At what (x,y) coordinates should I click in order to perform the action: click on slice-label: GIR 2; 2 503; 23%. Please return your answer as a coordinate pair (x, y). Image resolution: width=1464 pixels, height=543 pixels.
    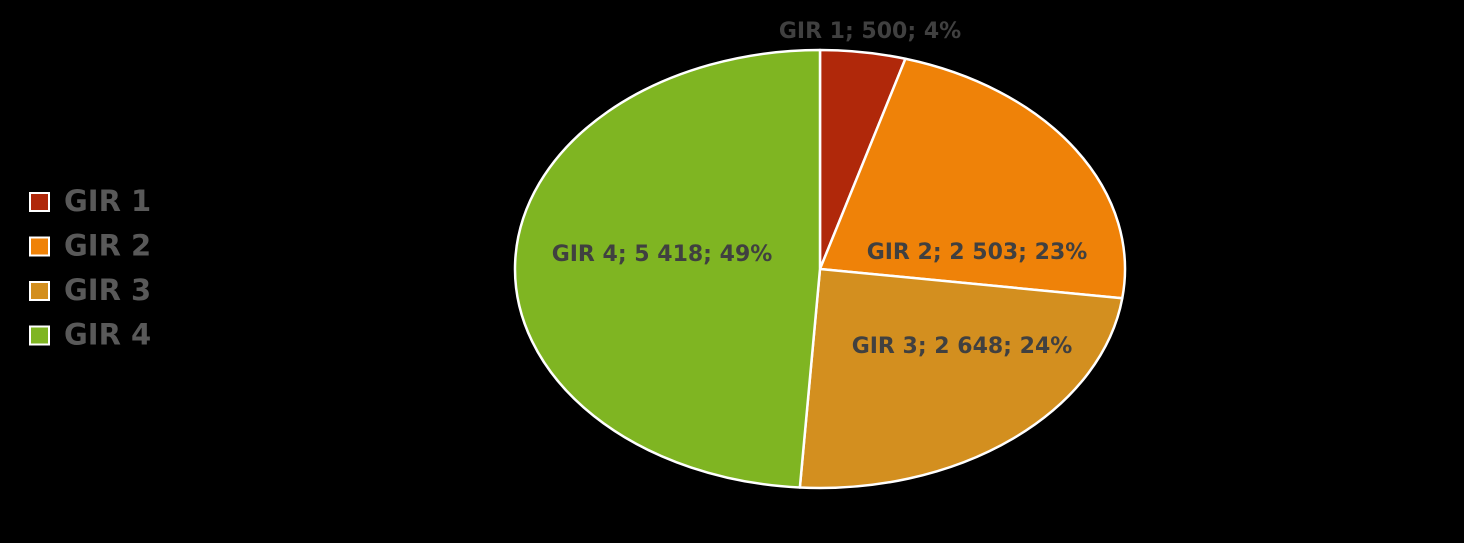
    Looking at the image, I should click on (977, 252).